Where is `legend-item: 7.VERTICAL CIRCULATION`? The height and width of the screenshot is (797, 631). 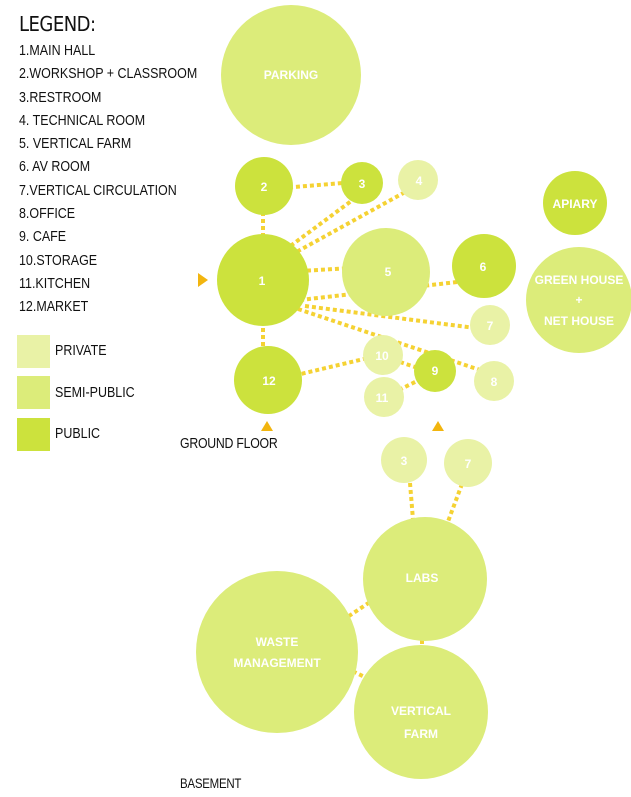 legend-item: 7.VERTICAL CIRCULATION is located at coordinates (98, 190).